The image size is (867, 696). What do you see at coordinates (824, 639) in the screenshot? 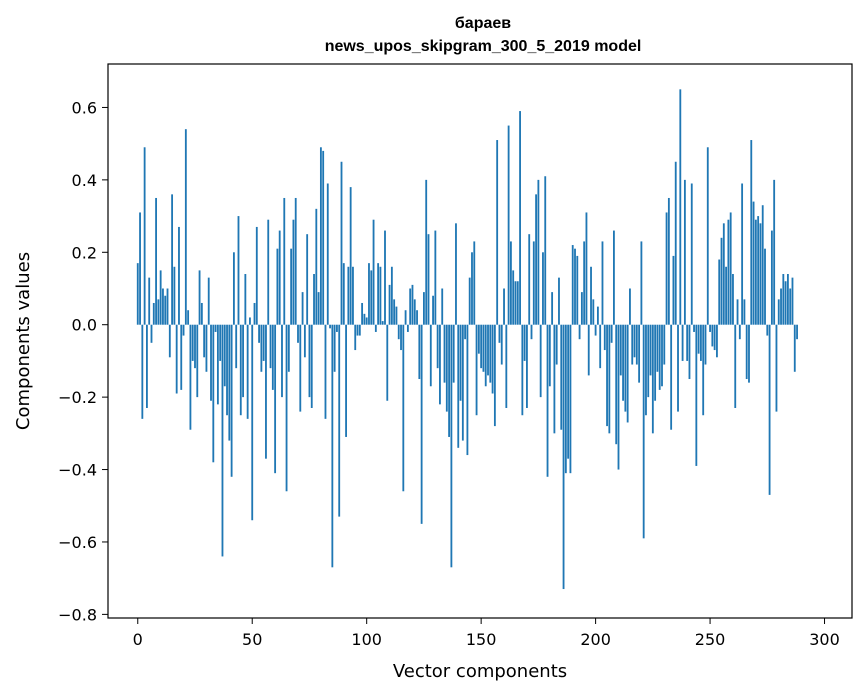
I see `x-tick-label: 300` at bounding box center [824, 639].